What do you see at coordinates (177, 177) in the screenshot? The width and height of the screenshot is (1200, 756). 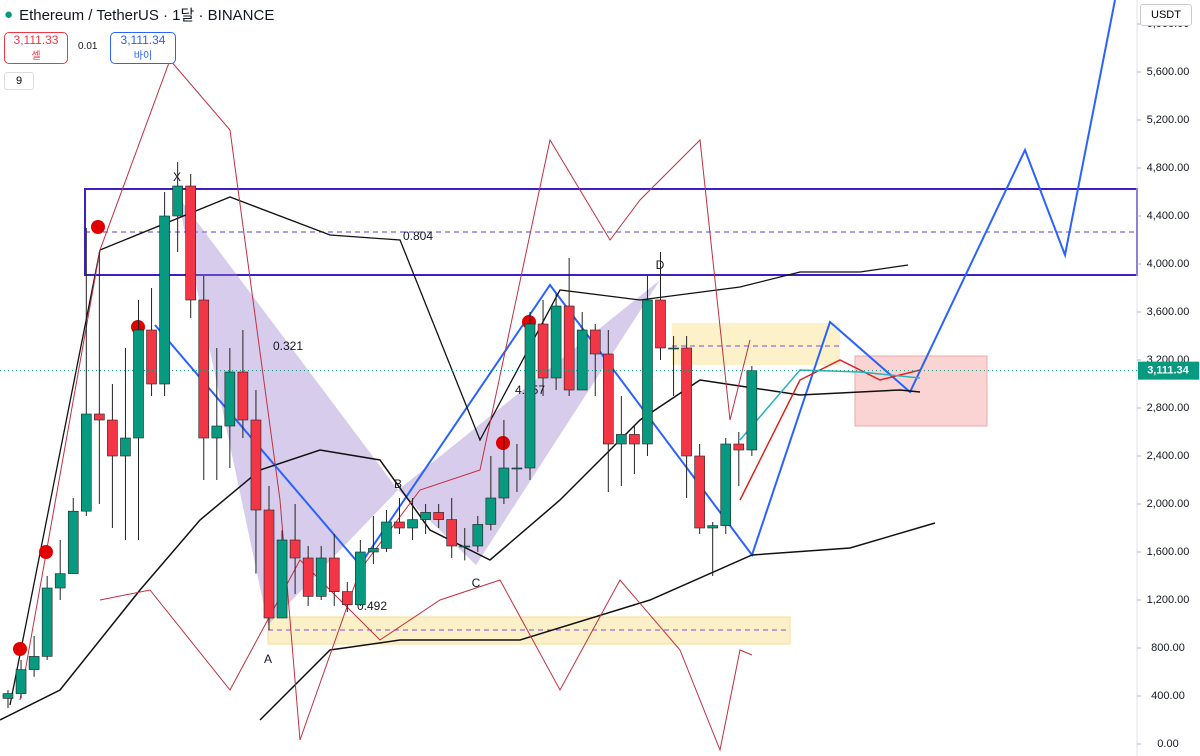 I see `point-label: X` at bounding box center [177, 177].